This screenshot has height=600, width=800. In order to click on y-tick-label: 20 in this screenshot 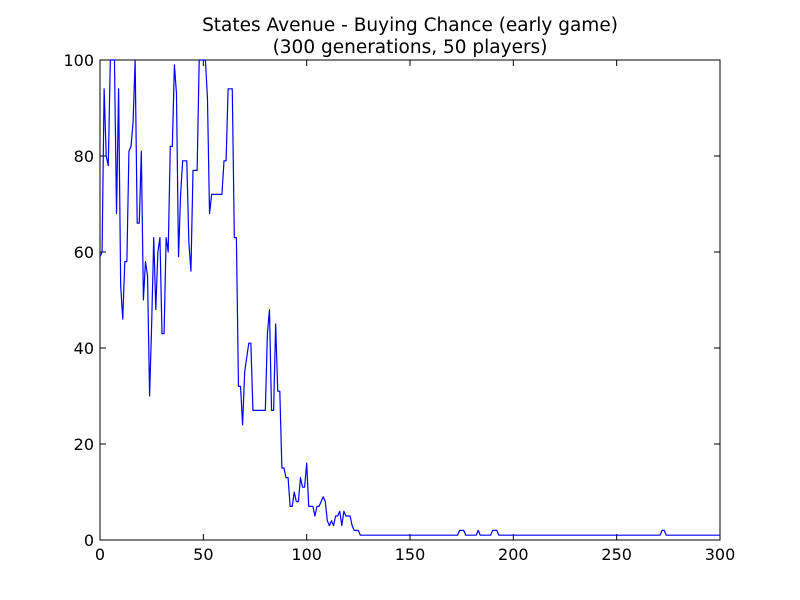, I will do `click(84, 444)`.